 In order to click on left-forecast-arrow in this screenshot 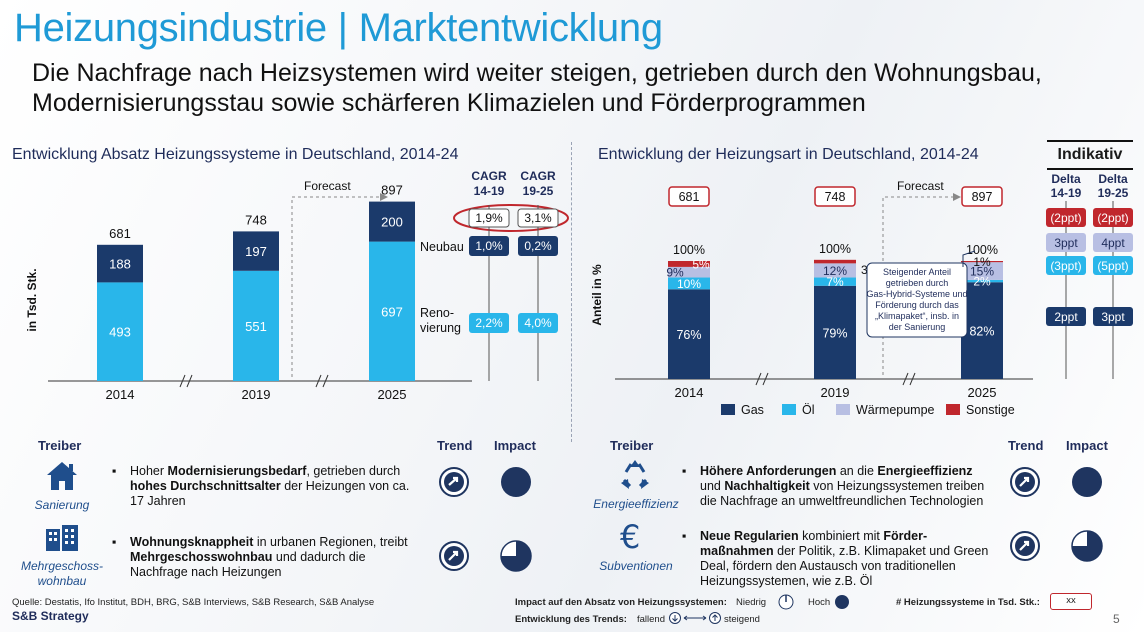, I will do `click(384, 197)`.